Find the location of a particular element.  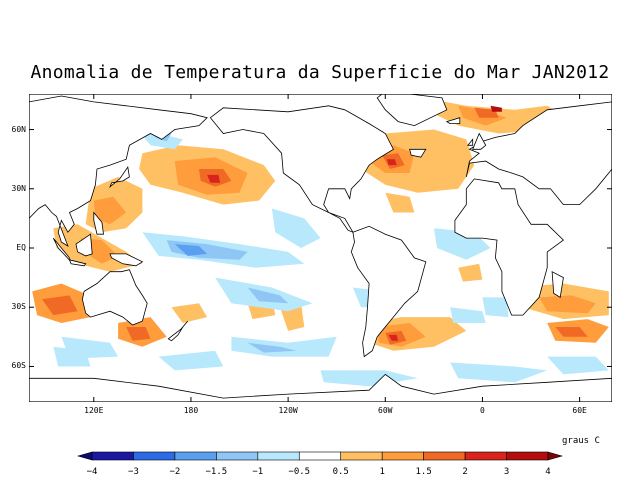

lon-tick-label: 120E is located at coordinates (94, 410).